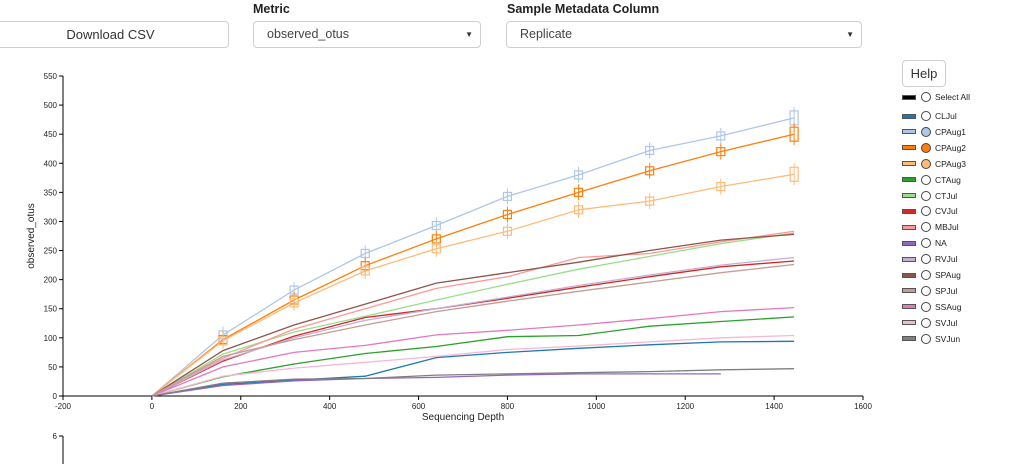  Describe the element at coordinates (948, 179) in the screenshot. I see `legend-label: CTAug` at that location.